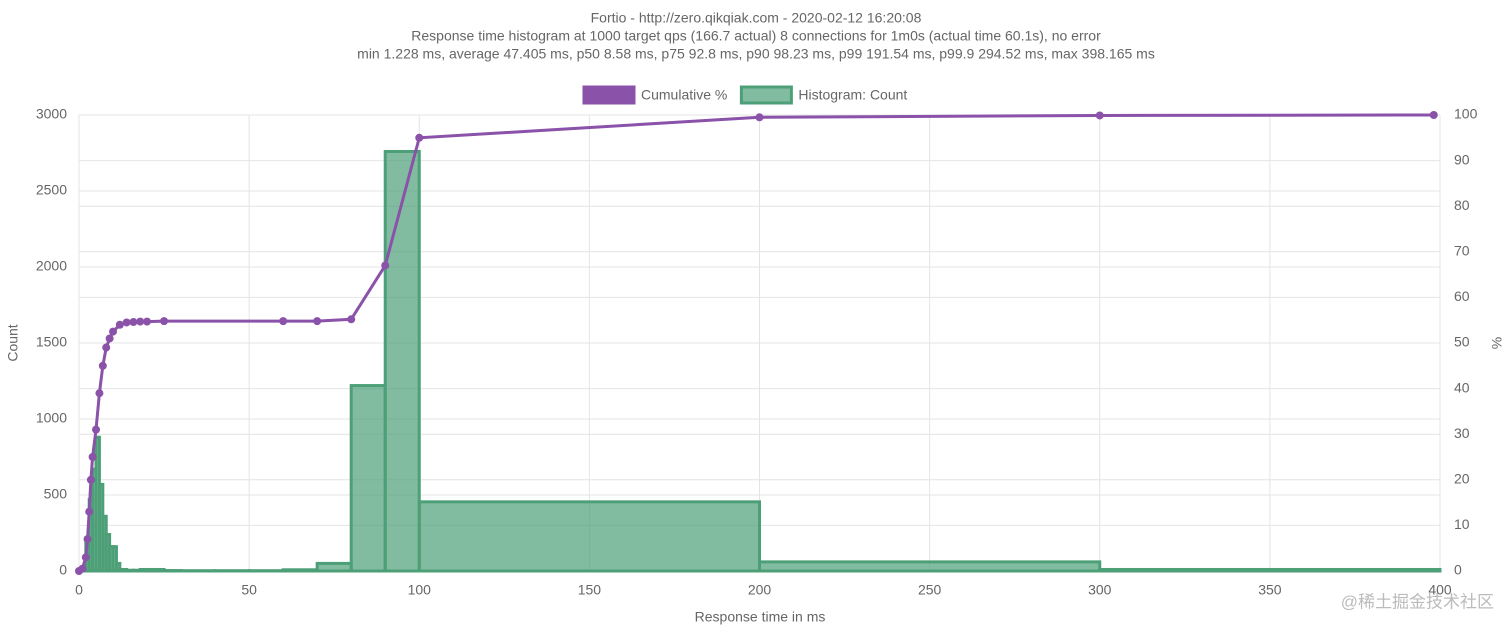 Image resolution: width=1512 pixels, height=637 pixels. What do you see at coordinates (1466, 114) in the screenshot?
I see `y2-tick-label: 100` at bounding box center [1466, 114].